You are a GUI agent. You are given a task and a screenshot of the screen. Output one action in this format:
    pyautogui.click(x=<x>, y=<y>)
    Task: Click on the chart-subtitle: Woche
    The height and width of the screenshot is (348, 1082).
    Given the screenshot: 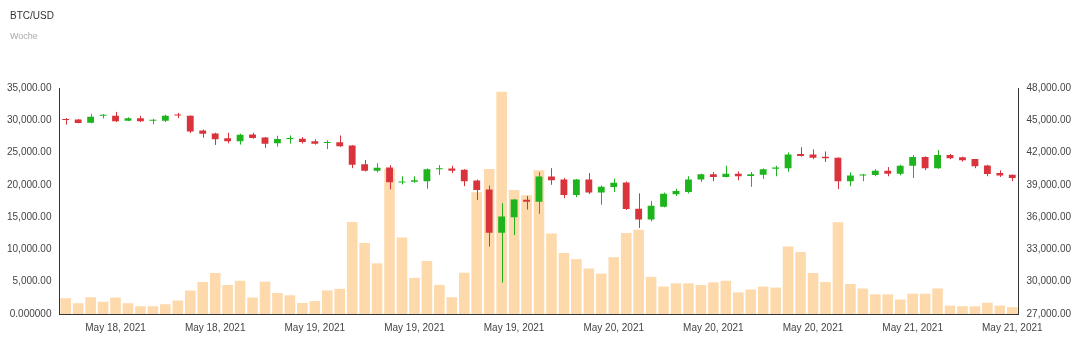 What is the action you would take?
    pyautogui.click(x=24, y=36)
    